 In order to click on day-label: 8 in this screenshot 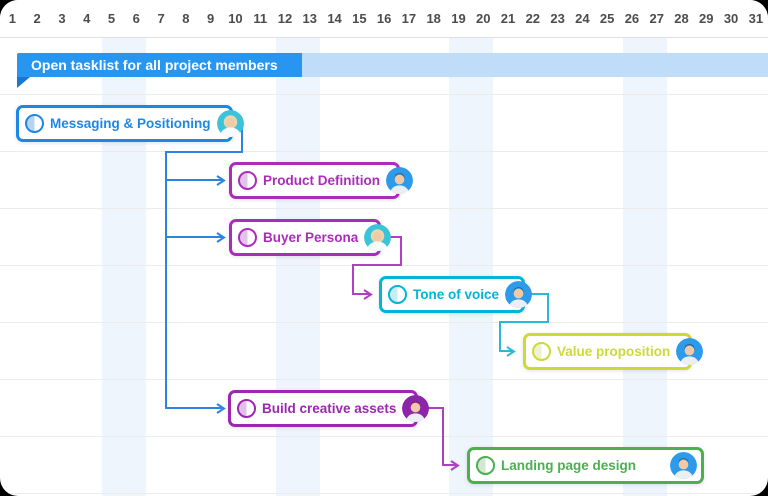, I will do `click(186, 18)`.